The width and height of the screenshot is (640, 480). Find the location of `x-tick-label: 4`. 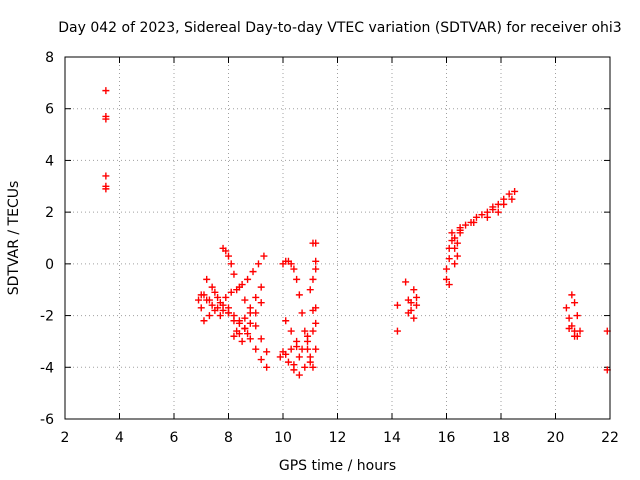

x-tick-label: 4 is located at coordinates (119, 438).